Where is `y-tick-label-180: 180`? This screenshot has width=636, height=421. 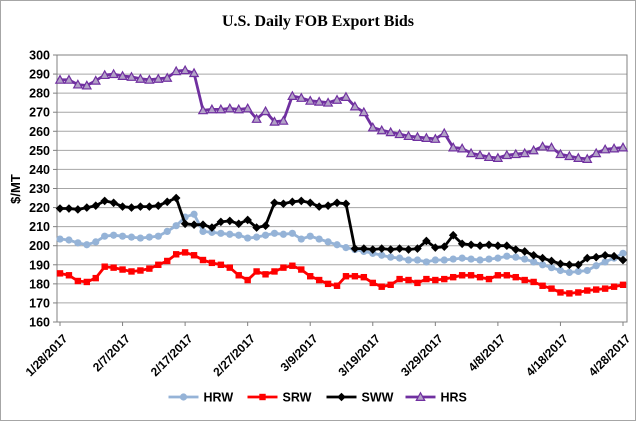 y-tick-label-180: 180 is located at coordinates (39, 284).